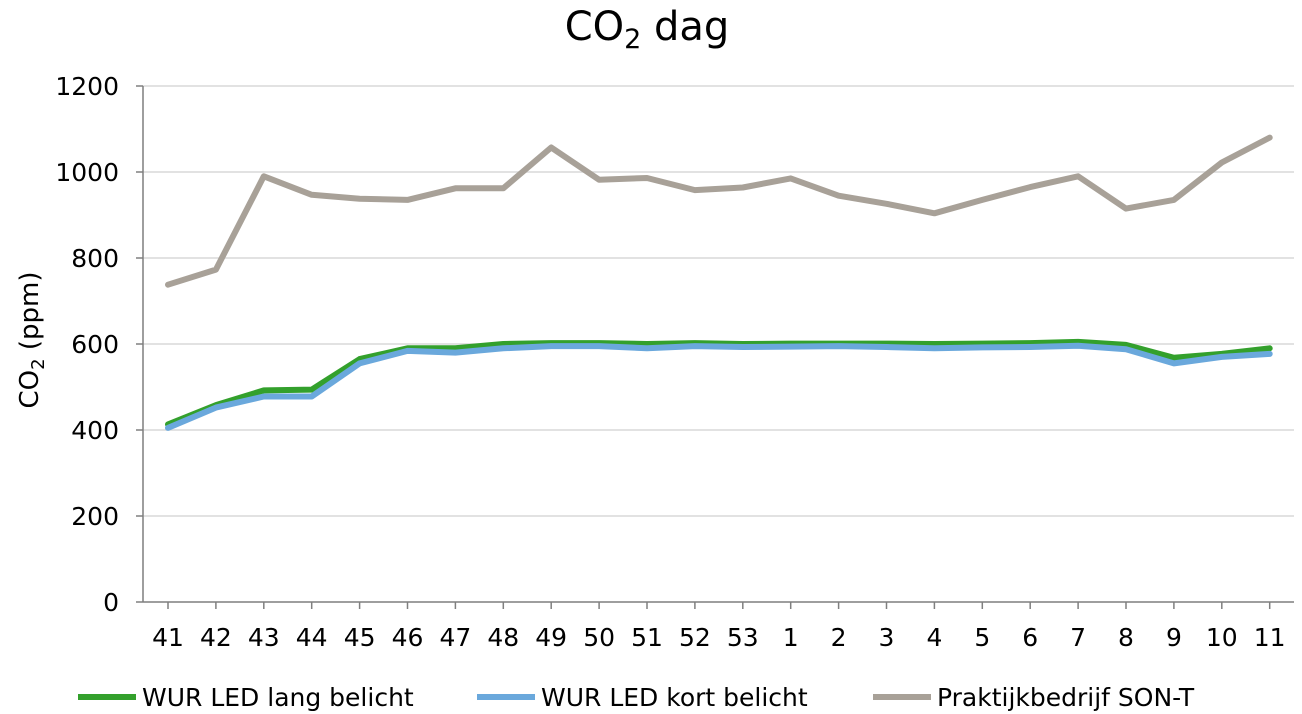  I want to click on y-tick-labels: 0 200 400 600 800 1000 1200, so click(99, 344).